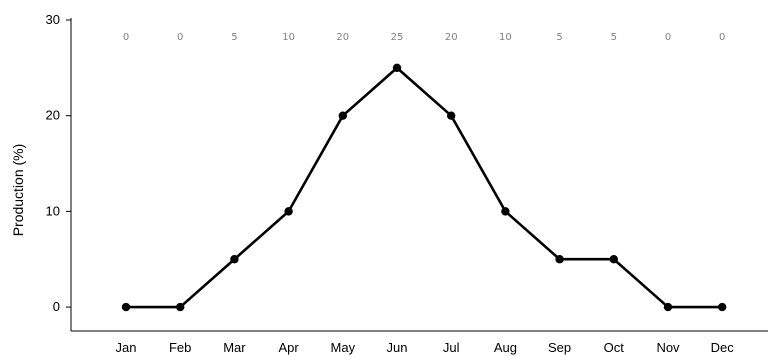 The height and width of the screenshot is (356, 768). I want to click on x-tick-label: Dec, so click(723, 347).